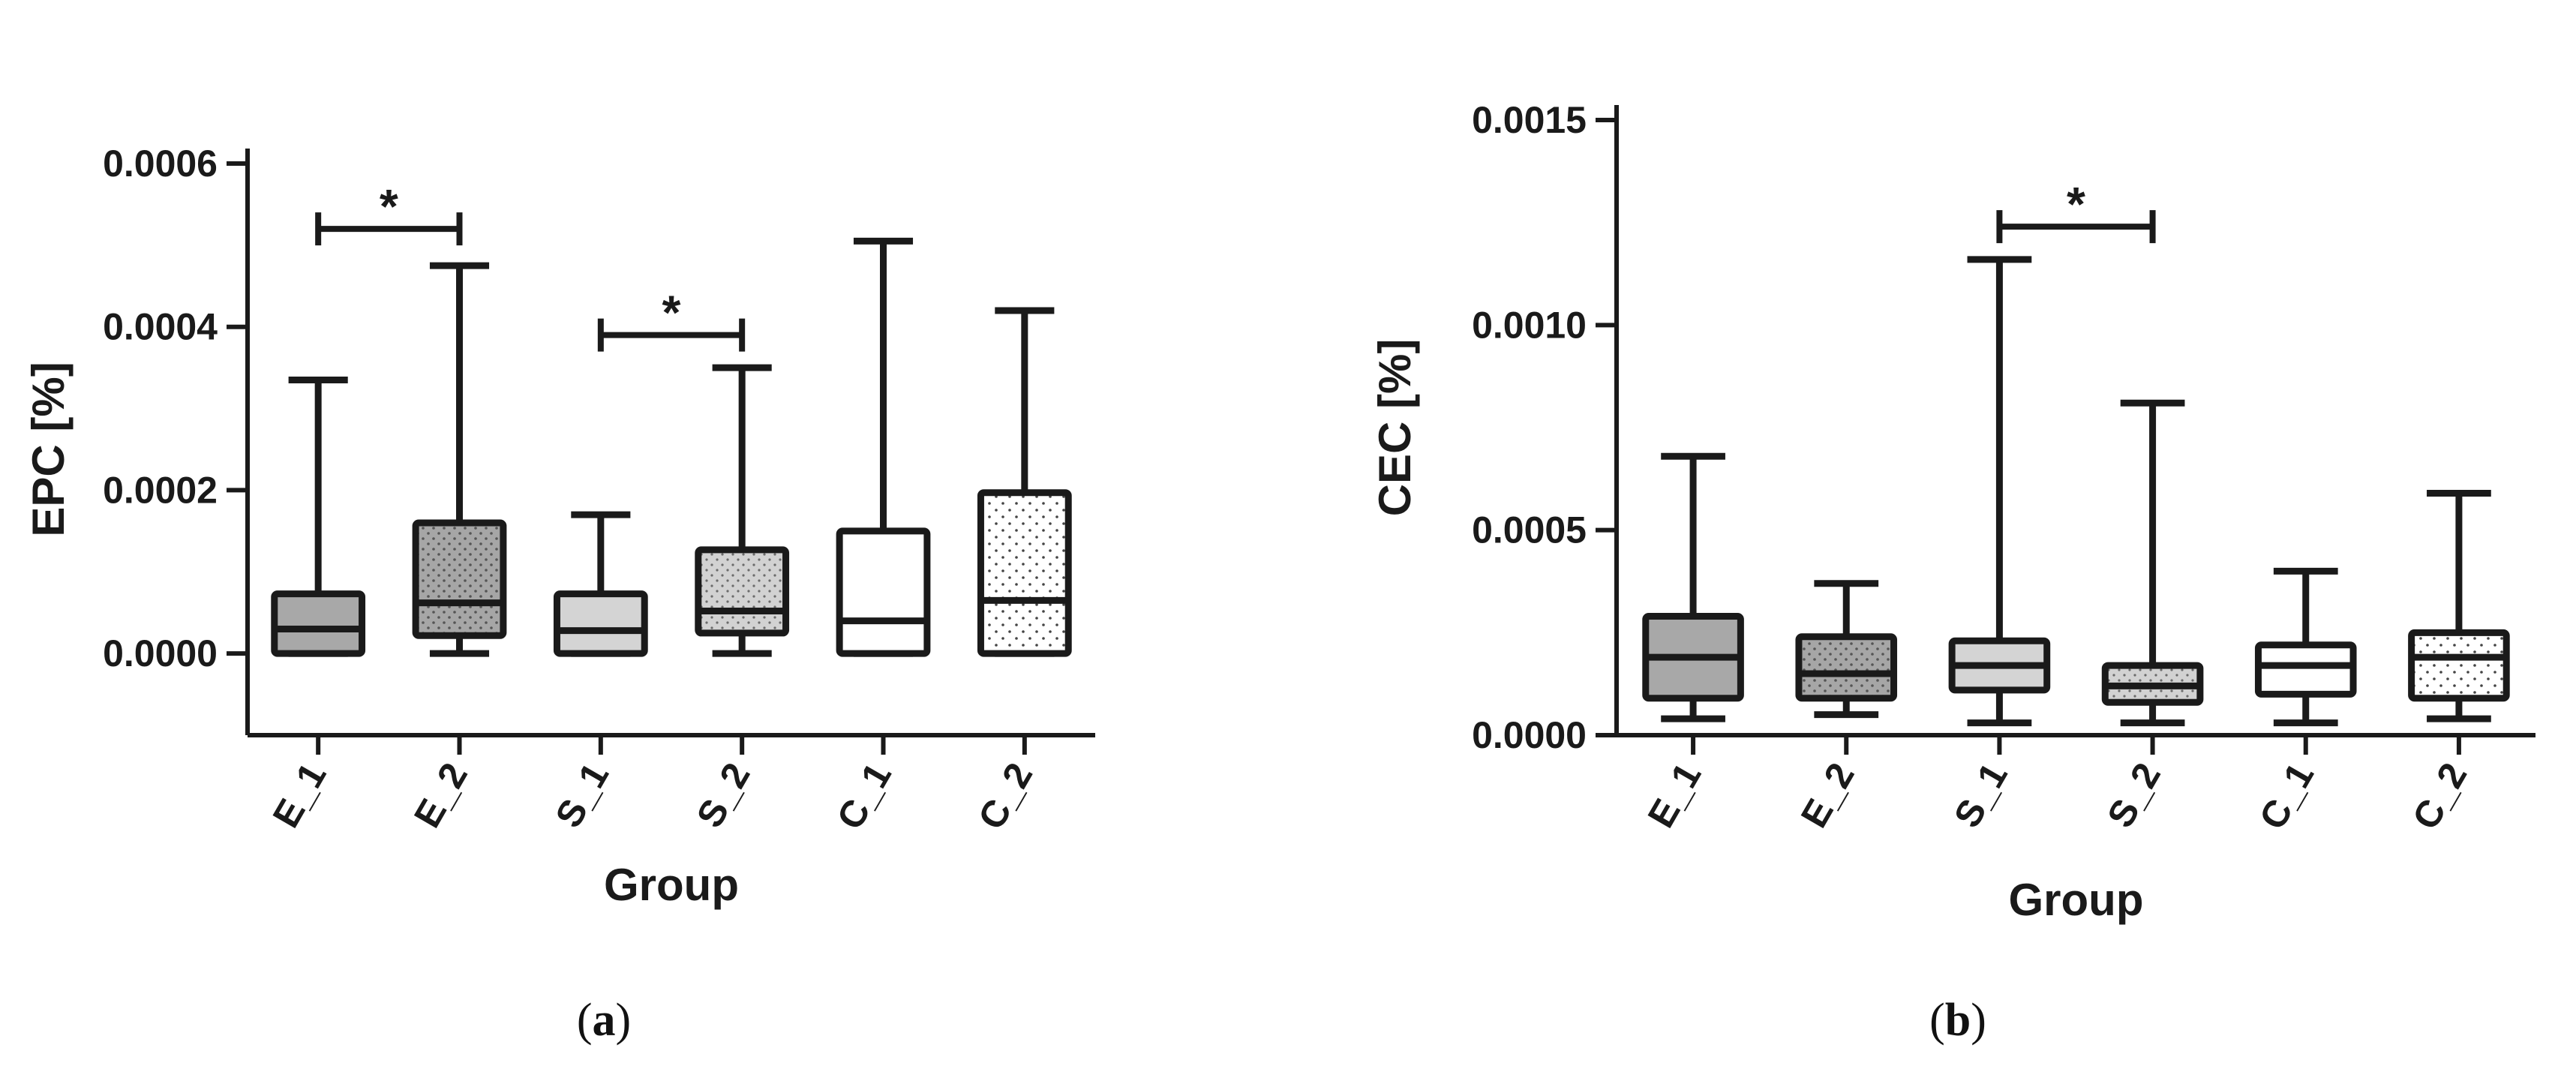 The height and width of the screenshot is (1078, 2576). I want to click on panel-letter-b: b, so click(1958, 1020).